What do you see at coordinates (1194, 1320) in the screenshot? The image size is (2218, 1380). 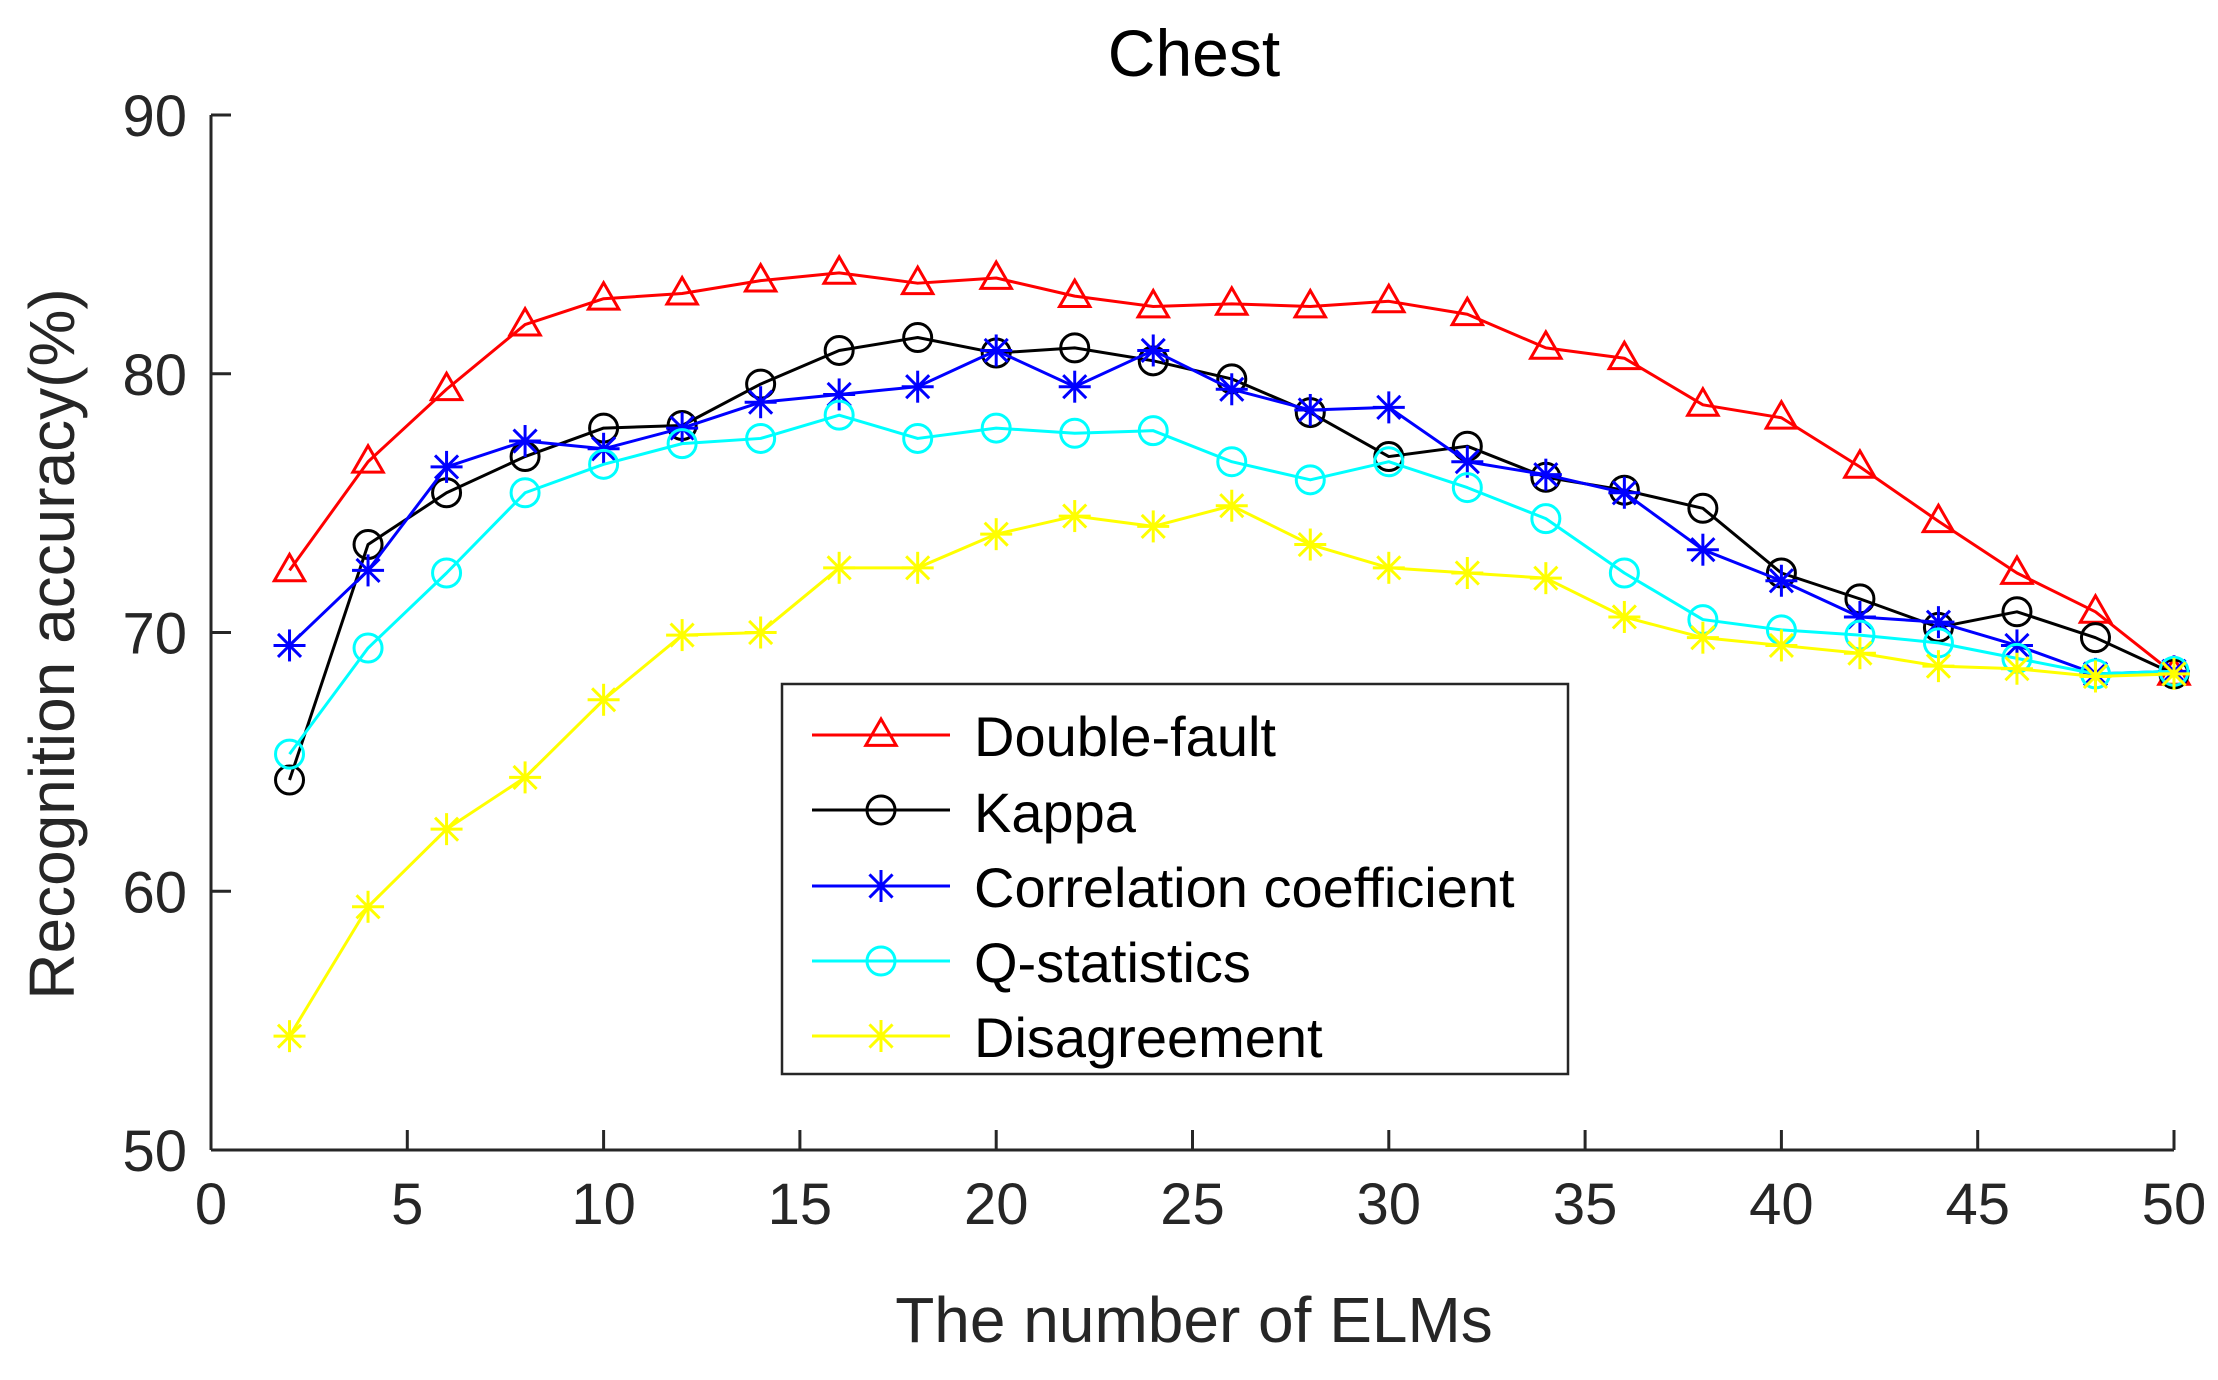 I see `x-axis-label: The number of ELMs` at bounding box center [1194, 1320].